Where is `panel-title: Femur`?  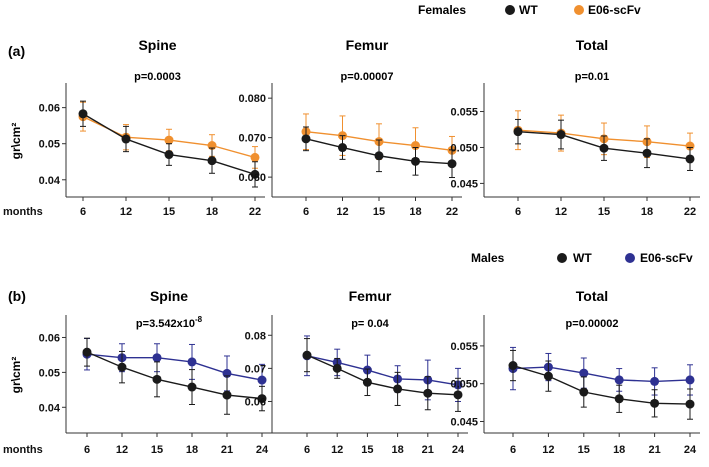 panel-title: Femur is located at coordinates (370, 296).